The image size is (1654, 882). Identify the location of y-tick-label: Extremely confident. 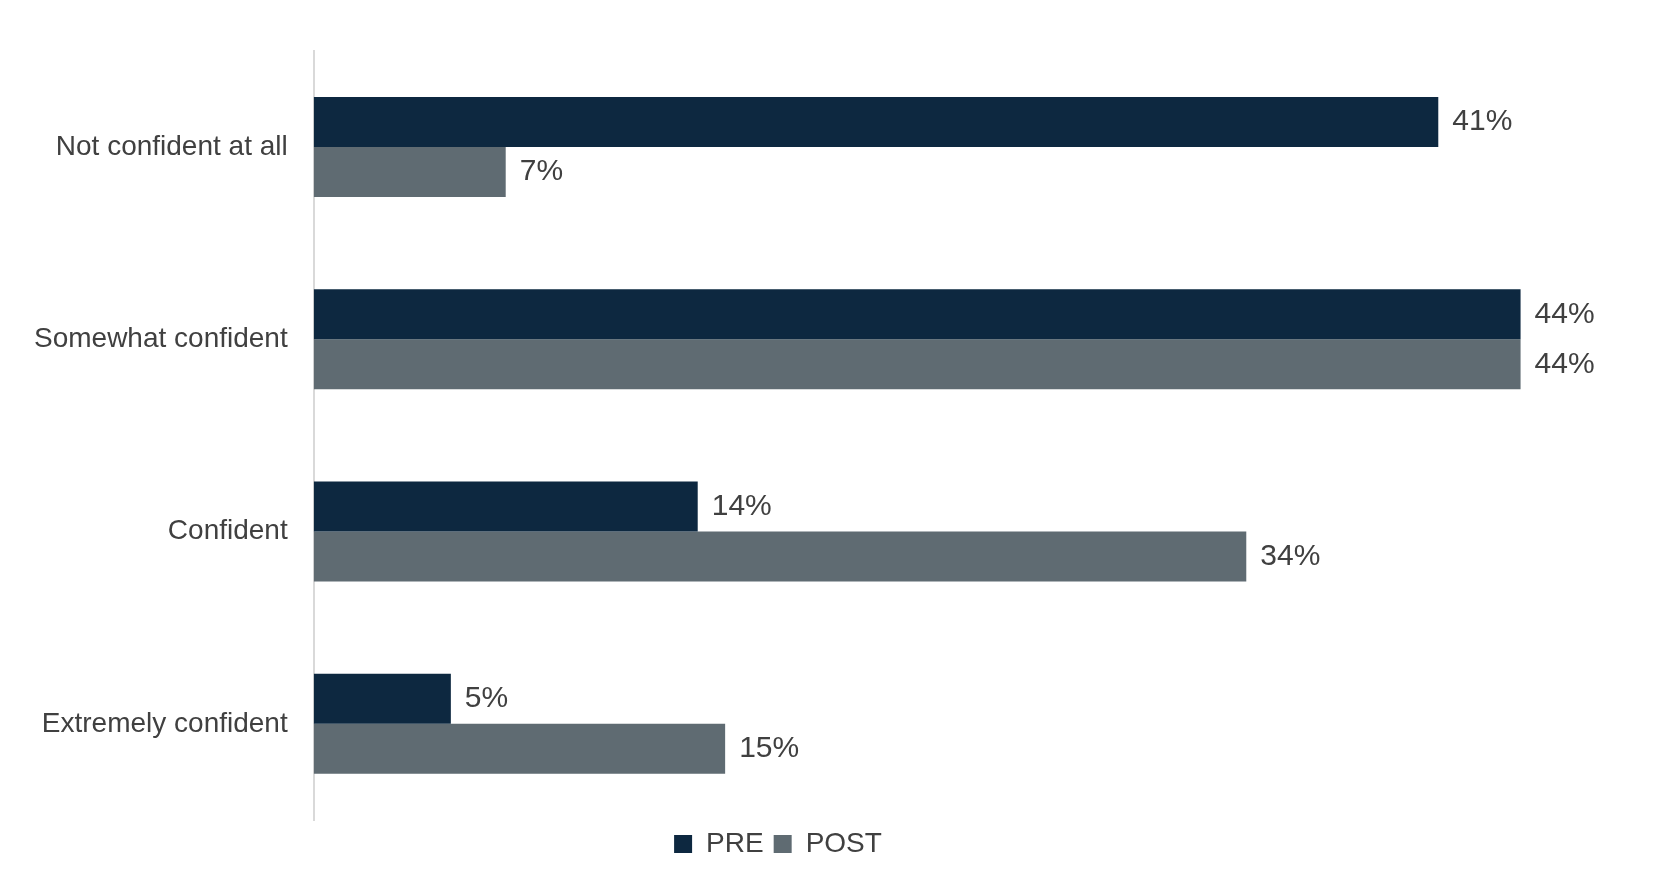
(164, 722).